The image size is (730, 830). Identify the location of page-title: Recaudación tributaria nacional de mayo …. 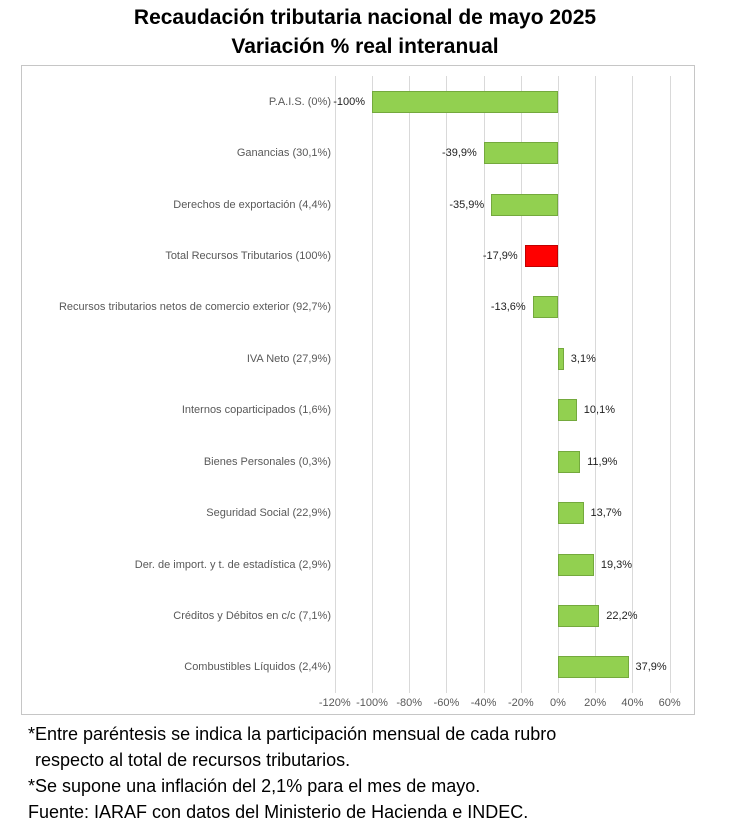
(365, 32).